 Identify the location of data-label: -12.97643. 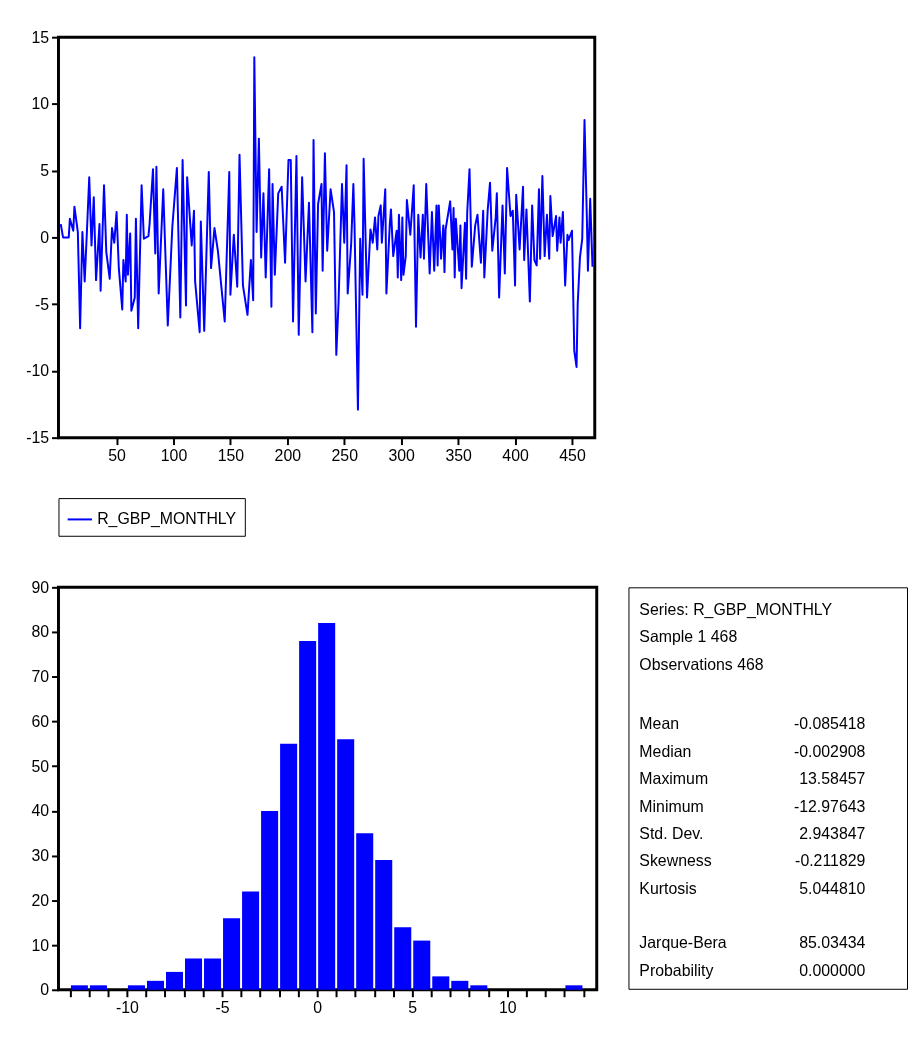
(829, 806).